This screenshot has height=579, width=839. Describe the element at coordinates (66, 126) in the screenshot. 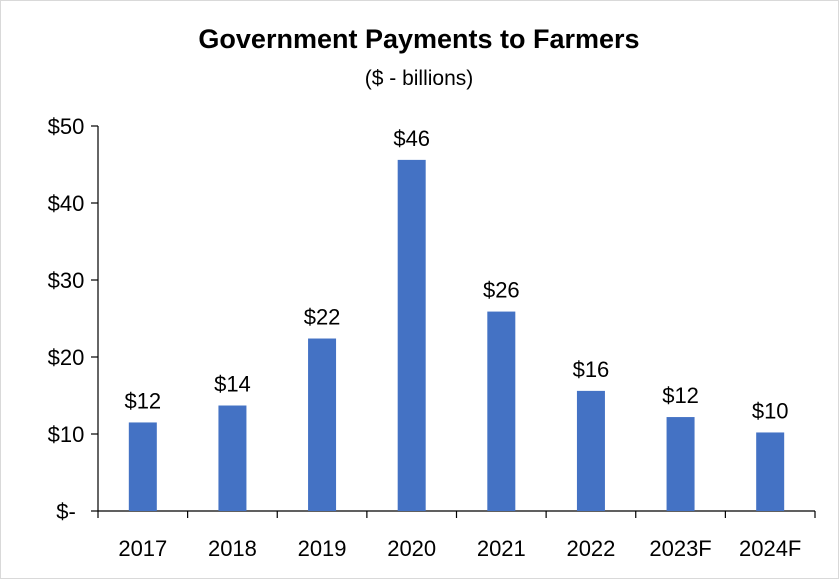

I see `y-tick-label: $50` at that location.